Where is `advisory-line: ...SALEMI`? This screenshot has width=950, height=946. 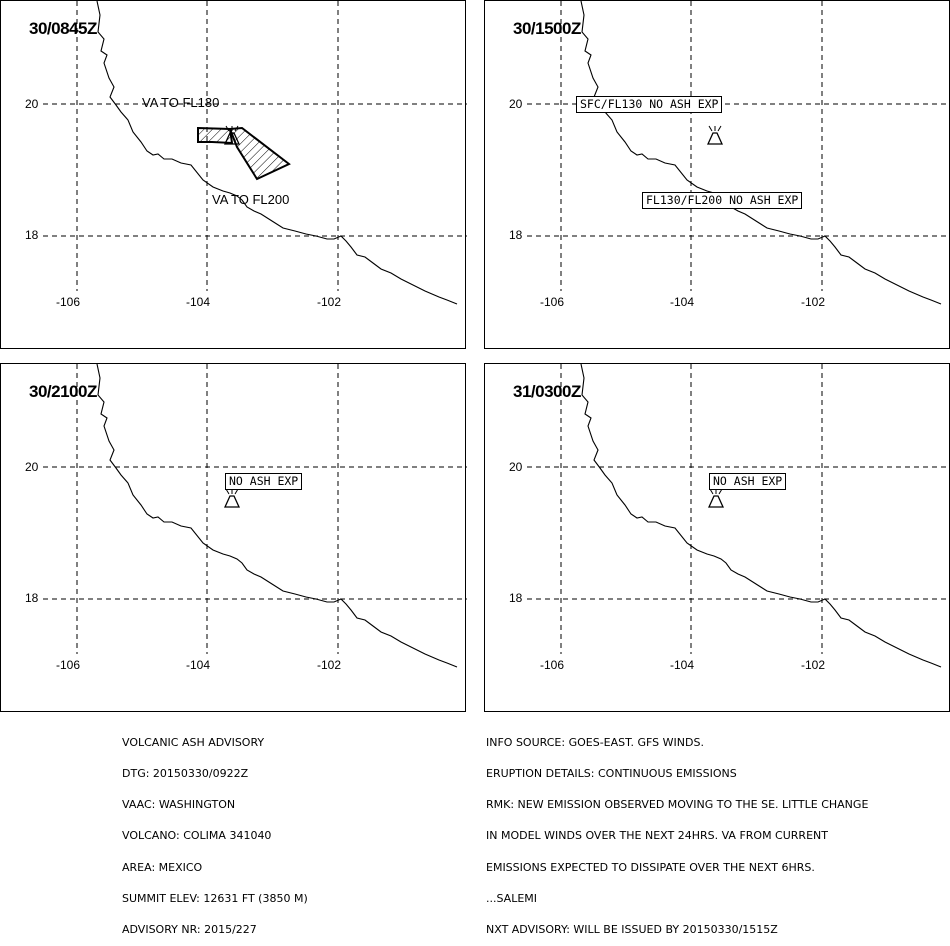
advisory-line: ...SALEMI is located at coordinates (512, 898).